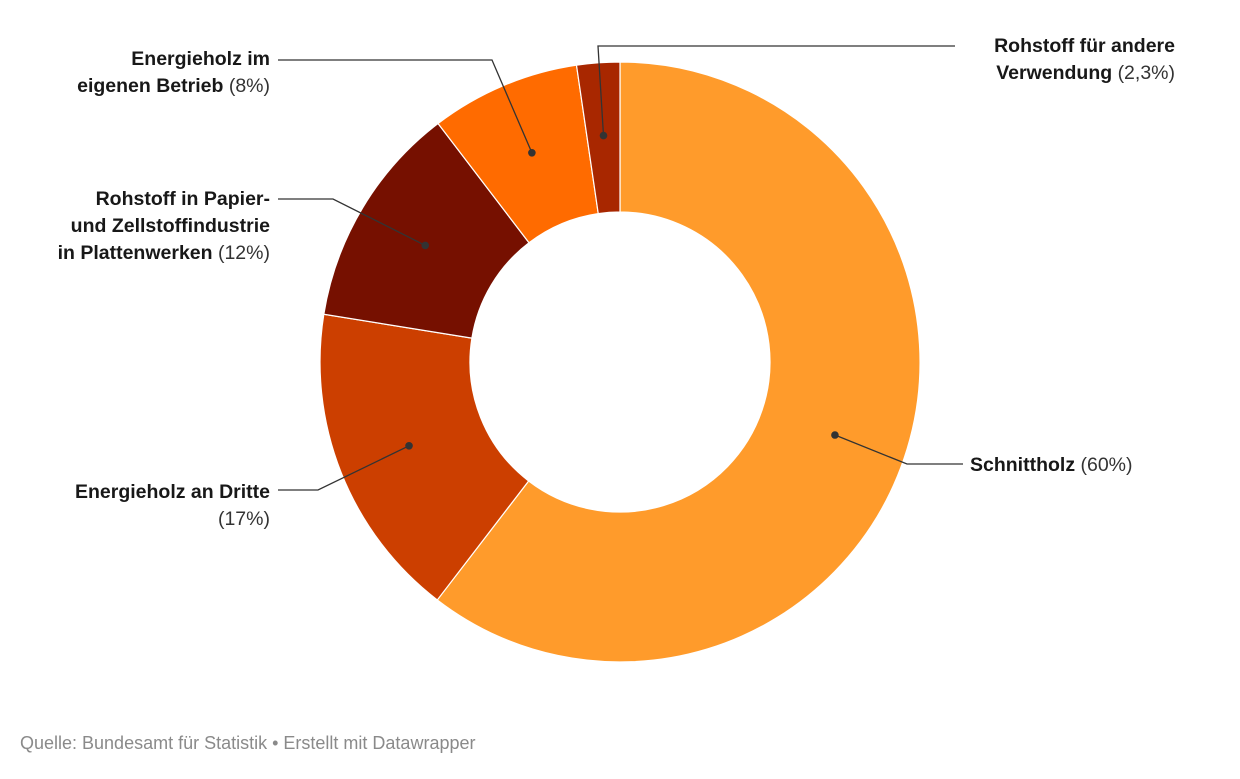  Describe the element at coordinates (200, 59) in the screenshot. I see `label-energieholz-eigener-betrieb-line1: Energieholz im` at that location.